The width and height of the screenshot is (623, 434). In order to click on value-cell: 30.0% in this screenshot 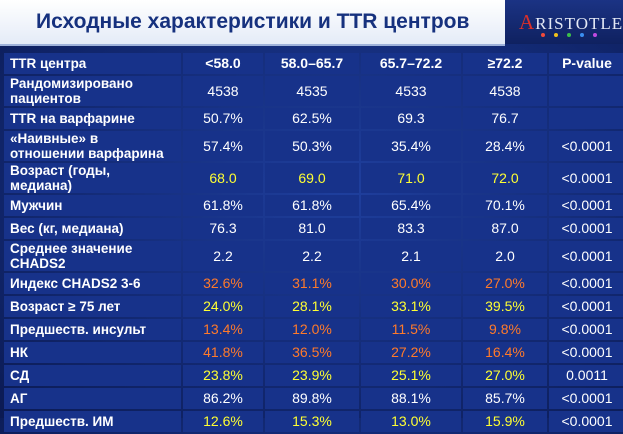, I will do `click(411, 283)`.